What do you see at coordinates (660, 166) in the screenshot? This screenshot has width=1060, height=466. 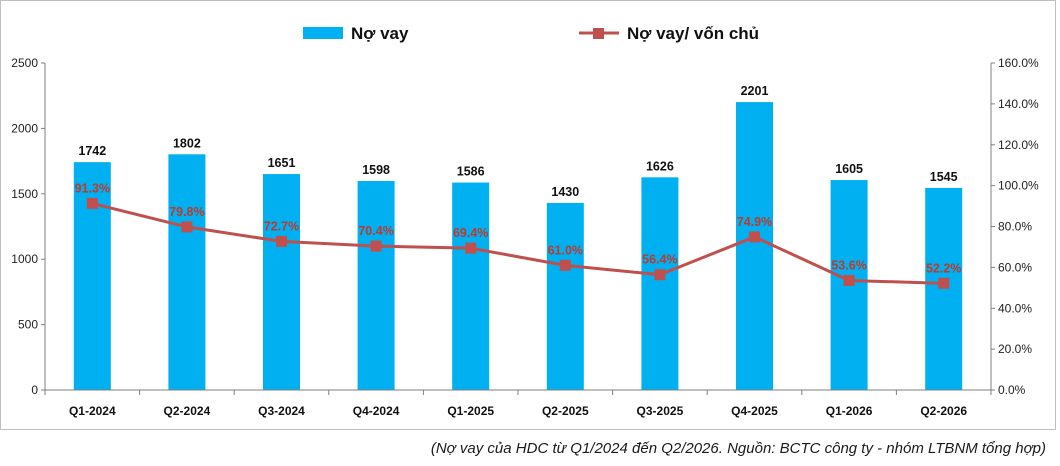 I see `bar-data-label: 1626` at bounding box center [660, 166].